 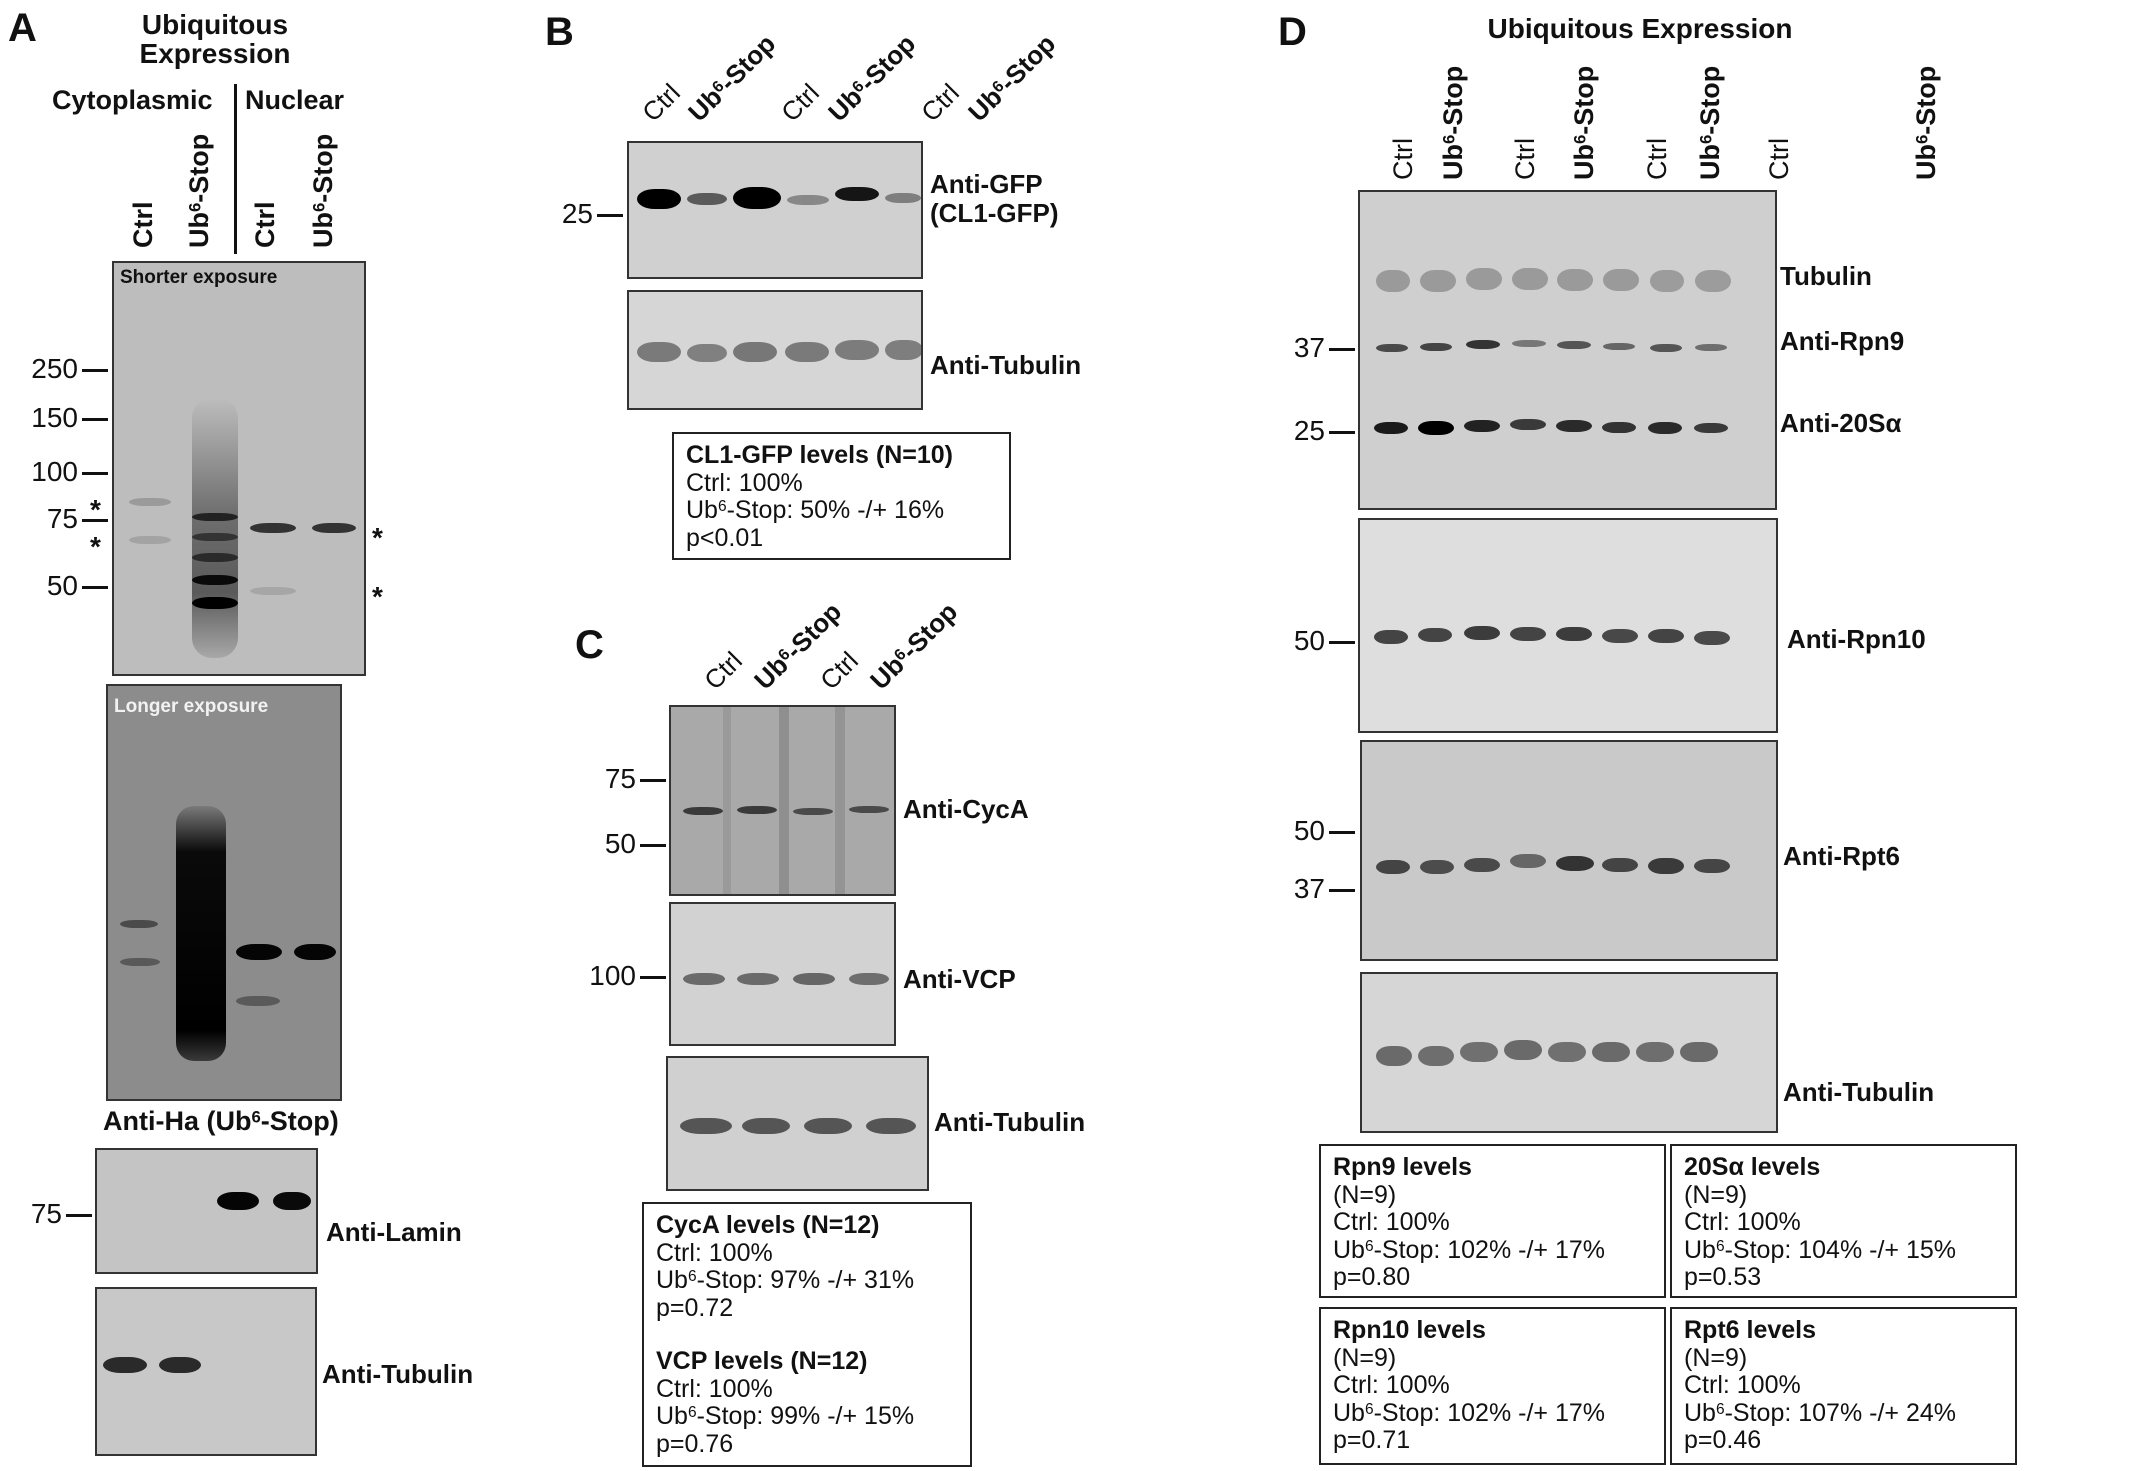 I want to click on lane-label-d-2: Ub6-Stop, so click(x=1453, y=122).